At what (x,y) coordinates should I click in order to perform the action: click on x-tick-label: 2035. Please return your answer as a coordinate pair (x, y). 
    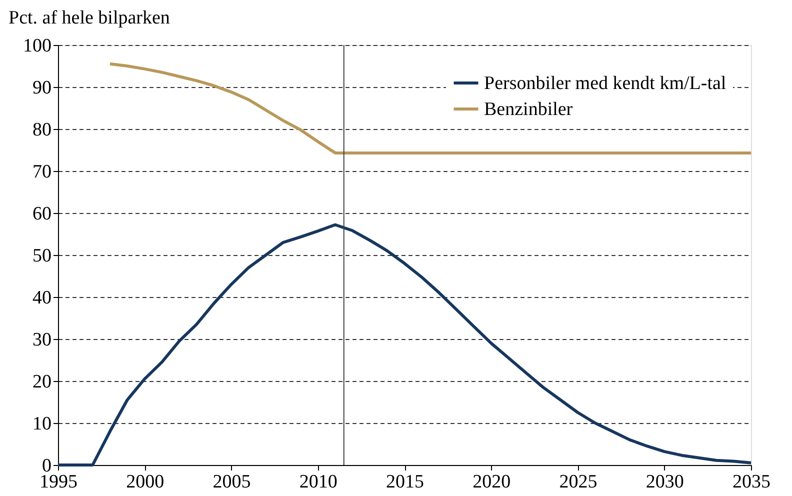
    Looking at the image, I should click on (751, 482).